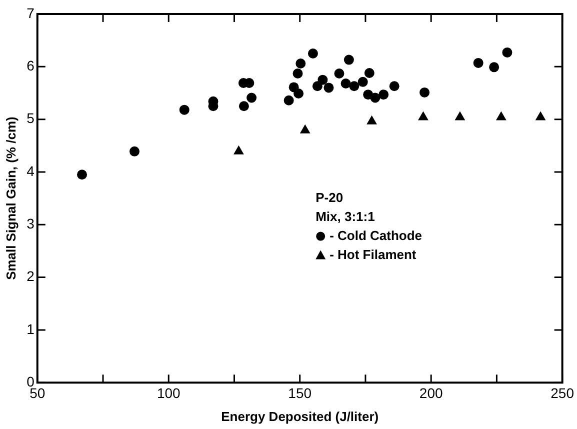  What do you see at coordinates (330, 197) in the screenshot?
I see `legend-title: P-20` at bounding box center [330, 197].